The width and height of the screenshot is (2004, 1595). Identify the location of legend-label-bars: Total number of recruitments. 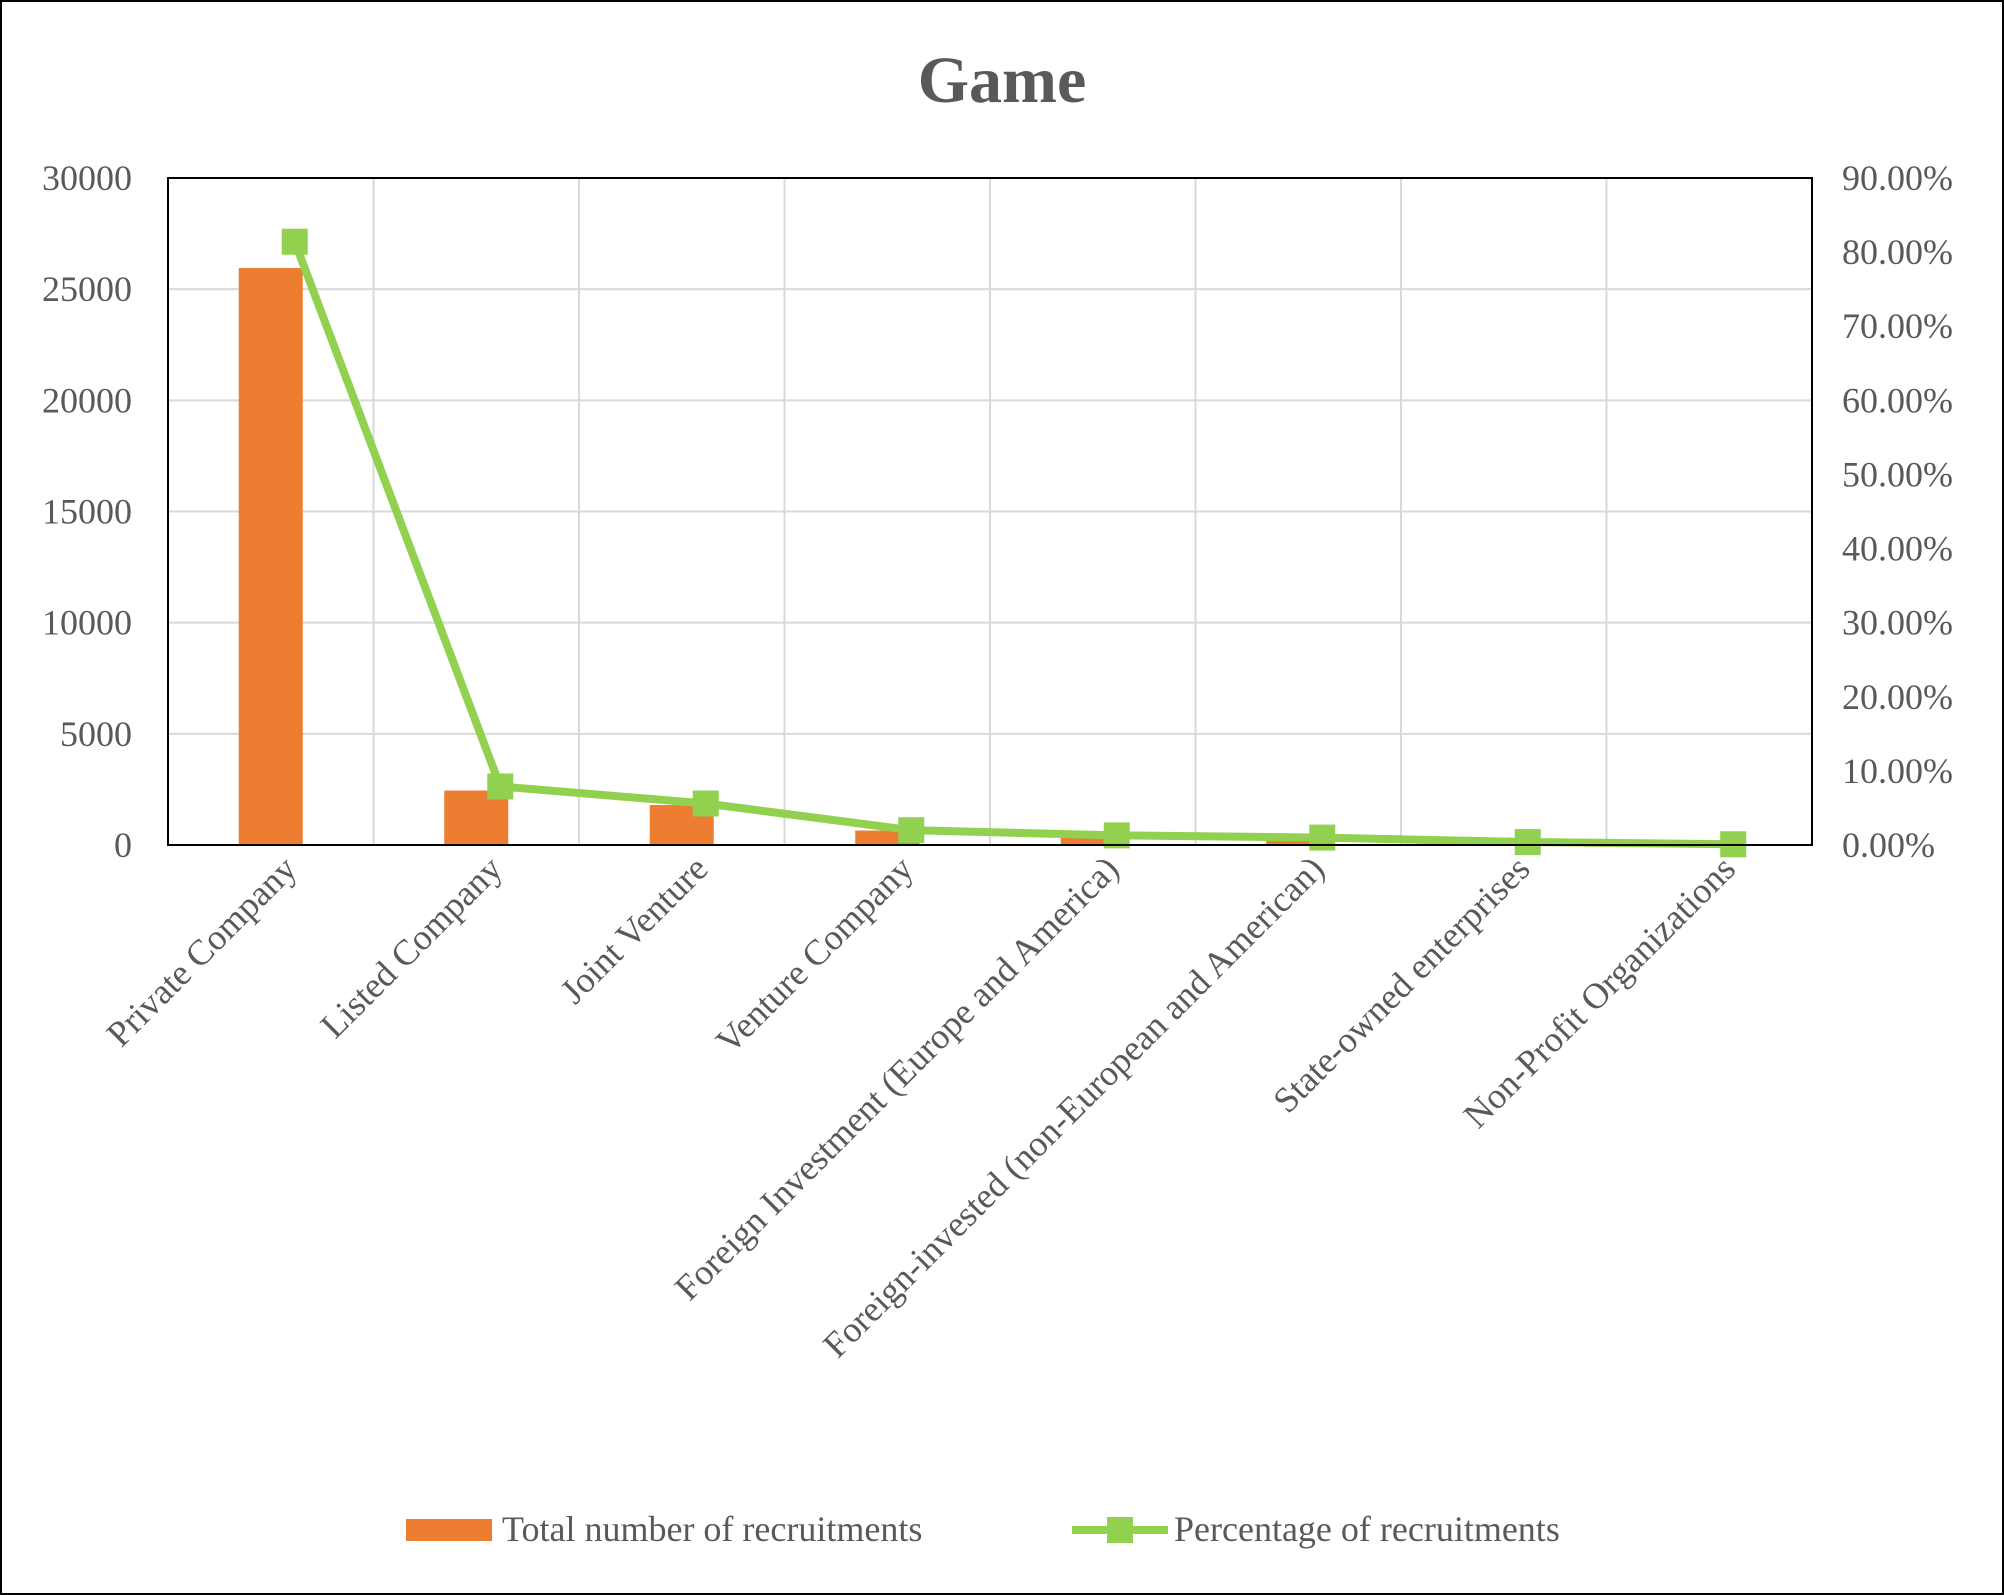
(712, 1529).